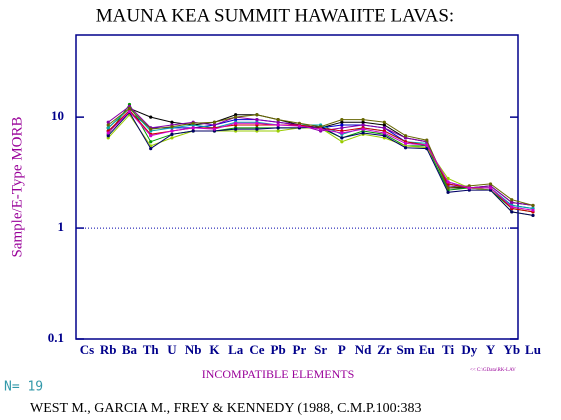  I want to click on x-tick-label: Ce, so click(256, 349).